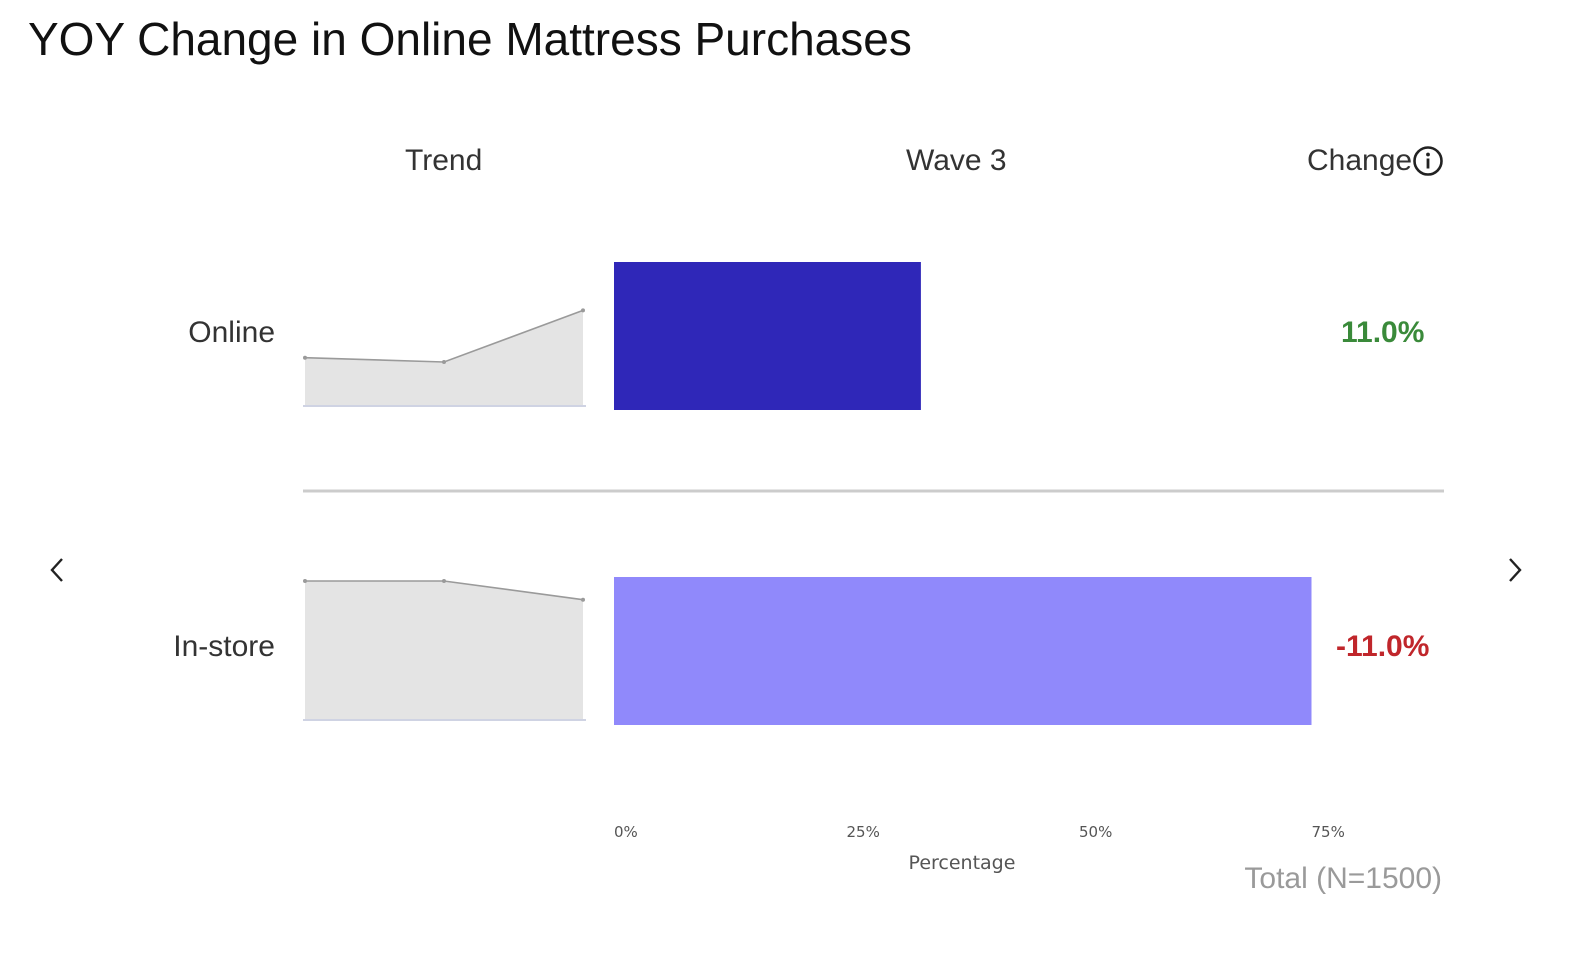 The image size is (1588, 966). I want to click on chart-title: YOY Change in Online Mattress Purchases, so click(470, 39).